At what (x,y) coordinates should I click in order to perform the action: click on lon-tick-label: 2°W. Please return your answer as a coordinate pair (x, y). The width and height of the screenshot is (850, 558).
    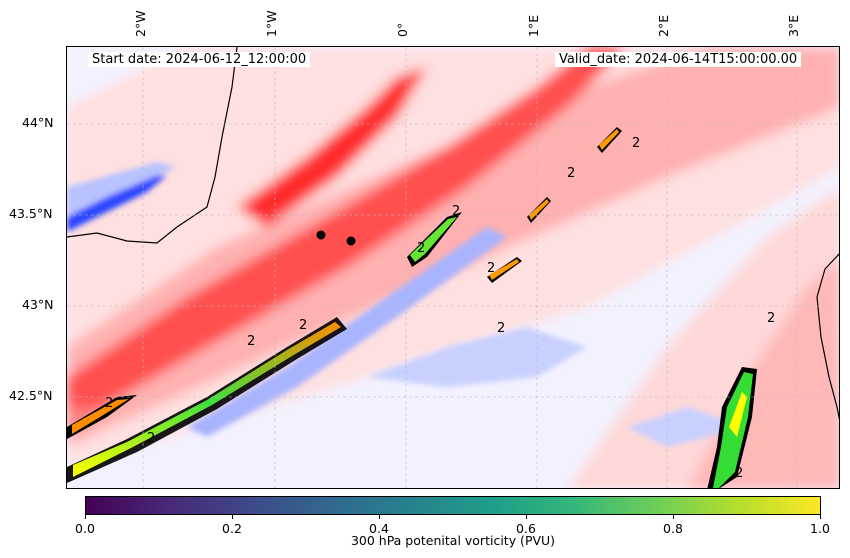
    Looking at the image, I should click on (140, 23).